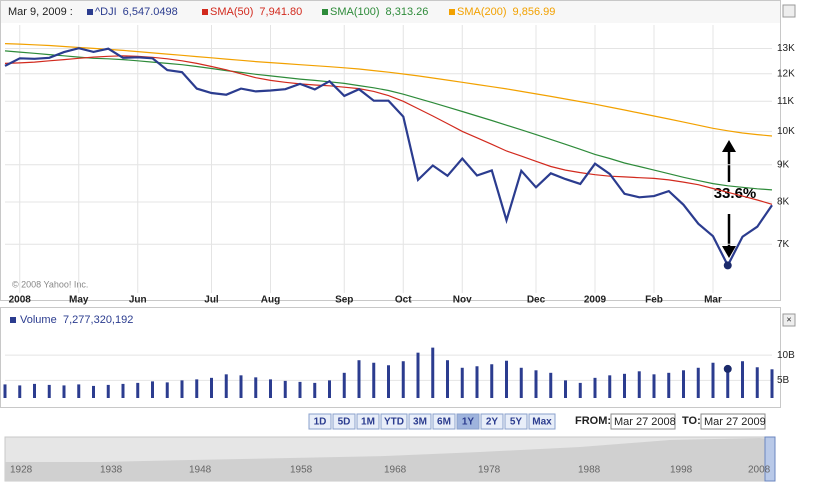 The image size is (821, 492). Describe the element at coordinates (50, 284) in the screenshot. I see `copyright: © 2008 Yahoo! Inc.` at that location.